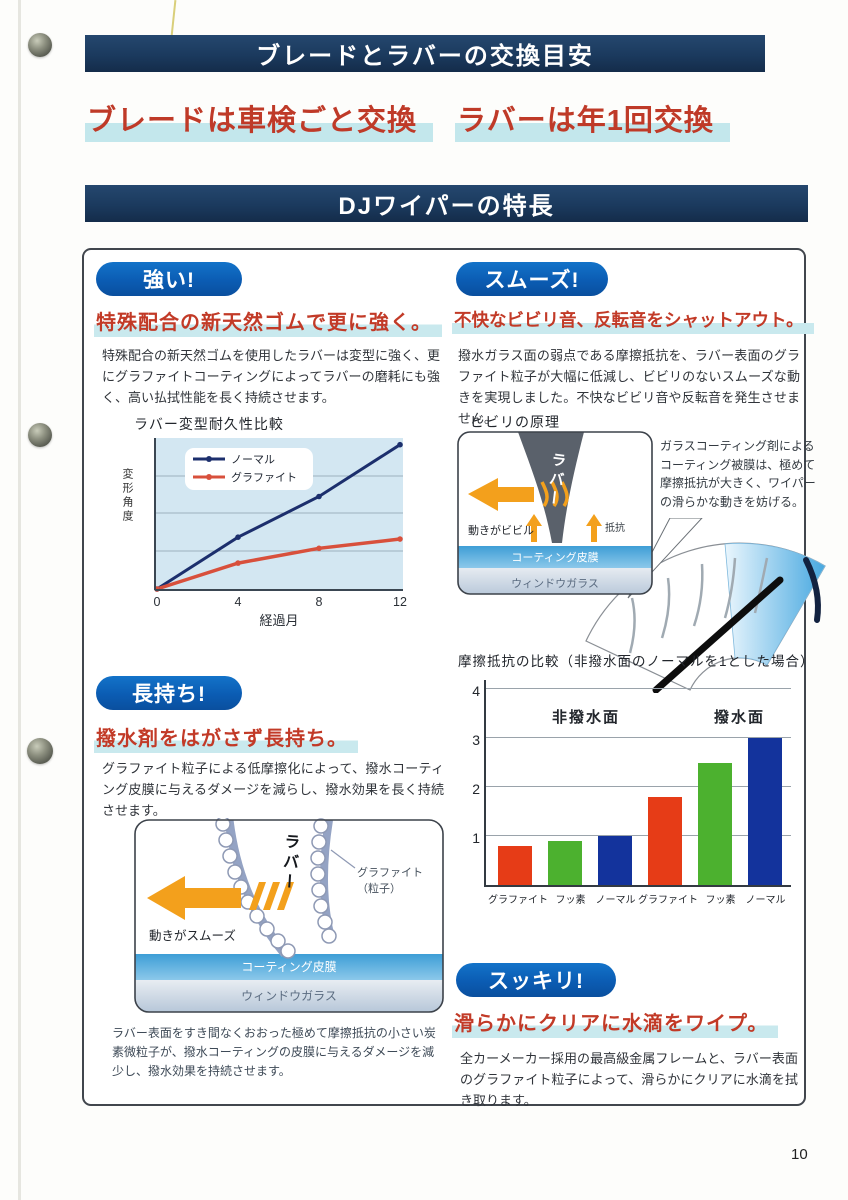  What do you see at coordinates (636, 661) in the screenshot?
I see `bar-chart-title: 摩擦抵抗の比較（非撥水面のノーマルを1とした場合）` at bounding box center [636, 661].